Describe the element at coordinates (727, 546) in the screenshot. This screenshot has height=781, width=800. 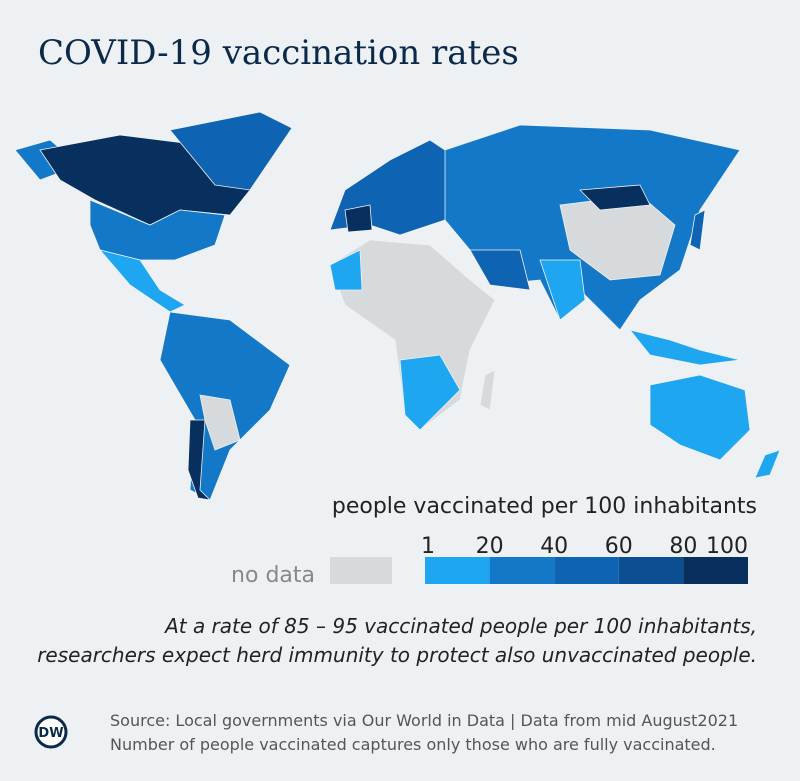
I see `legend-tick: 100` at that location.